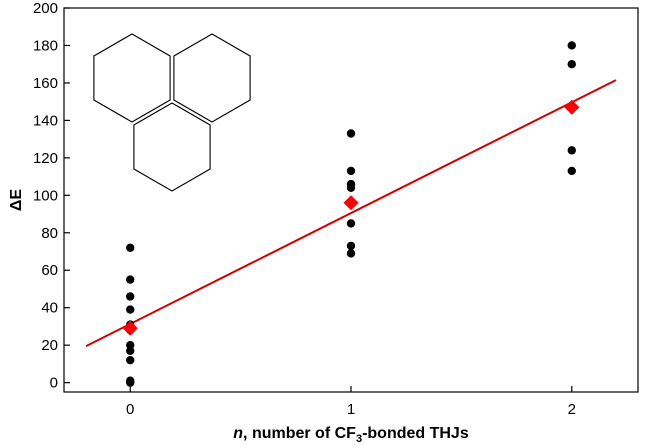 The height and width of the screenshot is (445, 652). What do you see at coordinates (238, 433) in the screenshot?
I see `x-axis-title-variable: n` at bounding box center [238, 433].